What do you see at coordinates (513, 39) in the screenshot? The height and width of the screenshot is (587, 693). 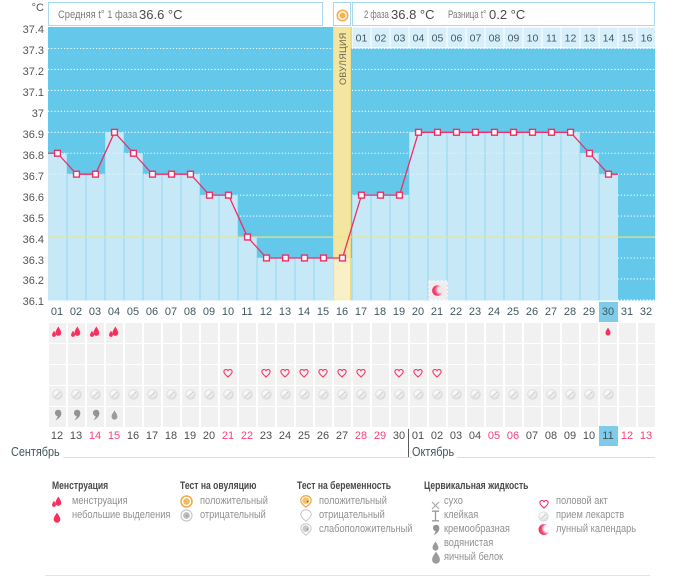 I see `svg-text: 09` at bounding box center [513, 39].